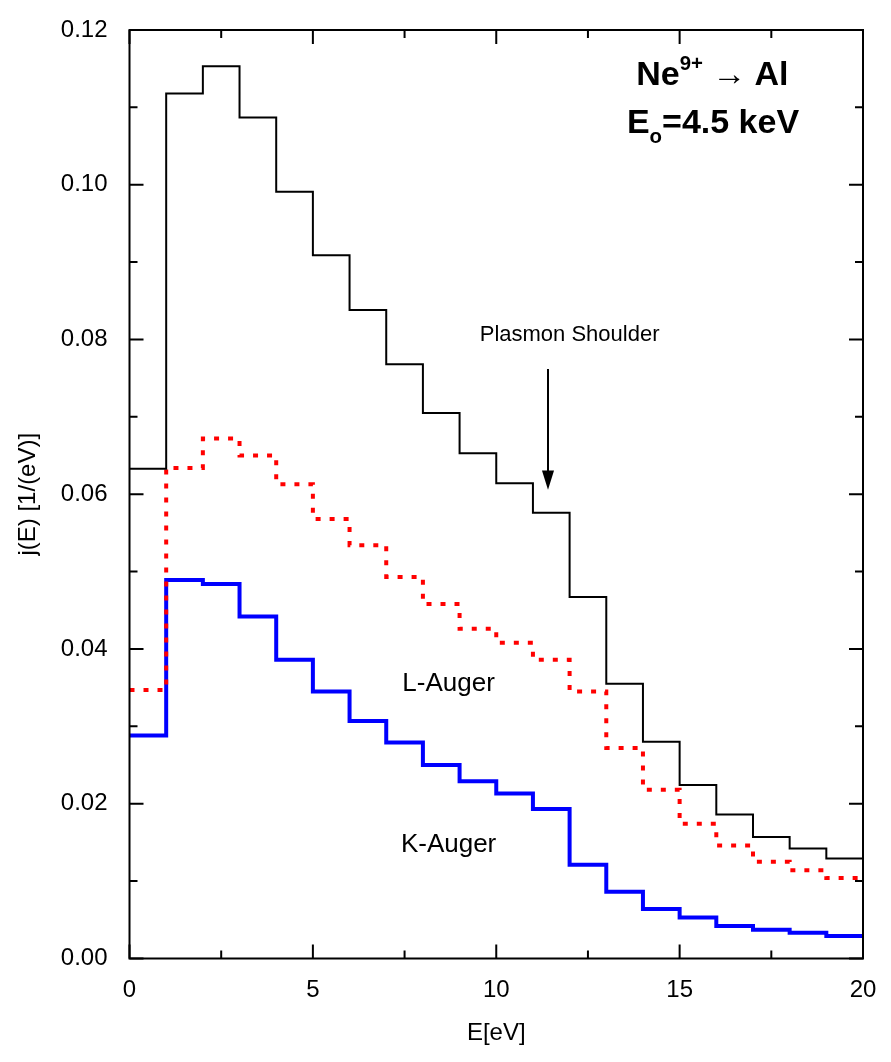 The height and width of the screenshot is (1062, 891). I want to click on y-tick-label: 0.02, so click(84, 802).